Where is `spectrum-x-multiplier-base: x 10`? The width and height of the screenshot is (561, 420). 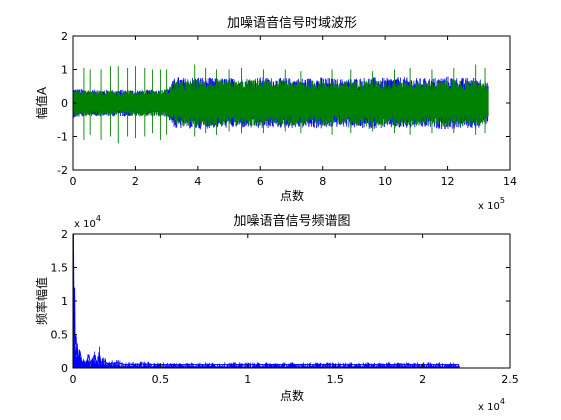
spectrum-x-multiplier-base: x 10 is located at coordinates (489, 407).